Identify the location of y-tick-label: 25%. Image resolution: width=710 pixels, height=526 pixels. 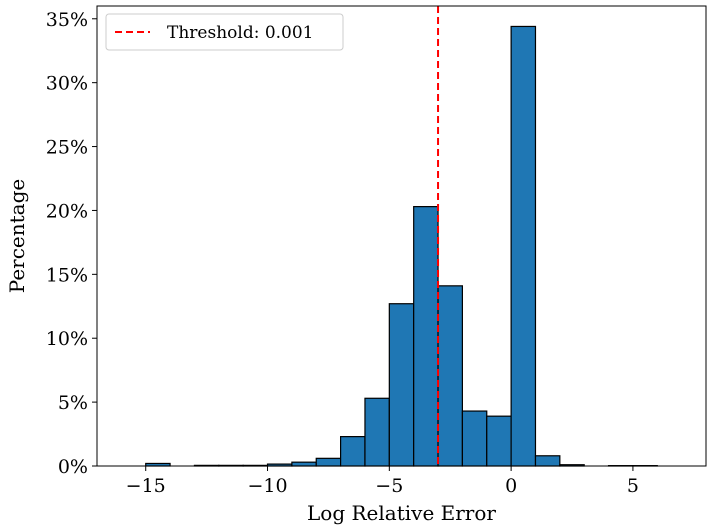
(67, 148).